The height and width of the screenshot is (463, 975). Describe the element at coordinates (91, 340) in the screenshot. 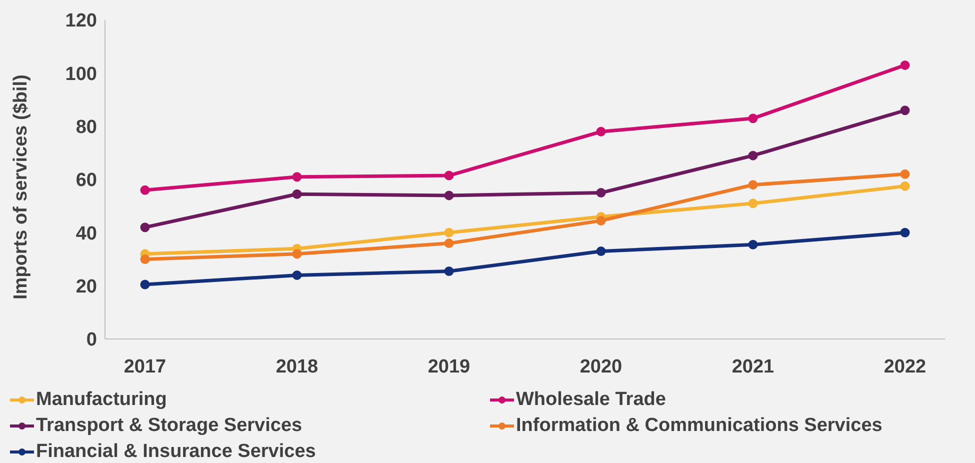

I see `y-tick-label: 0` at that location.